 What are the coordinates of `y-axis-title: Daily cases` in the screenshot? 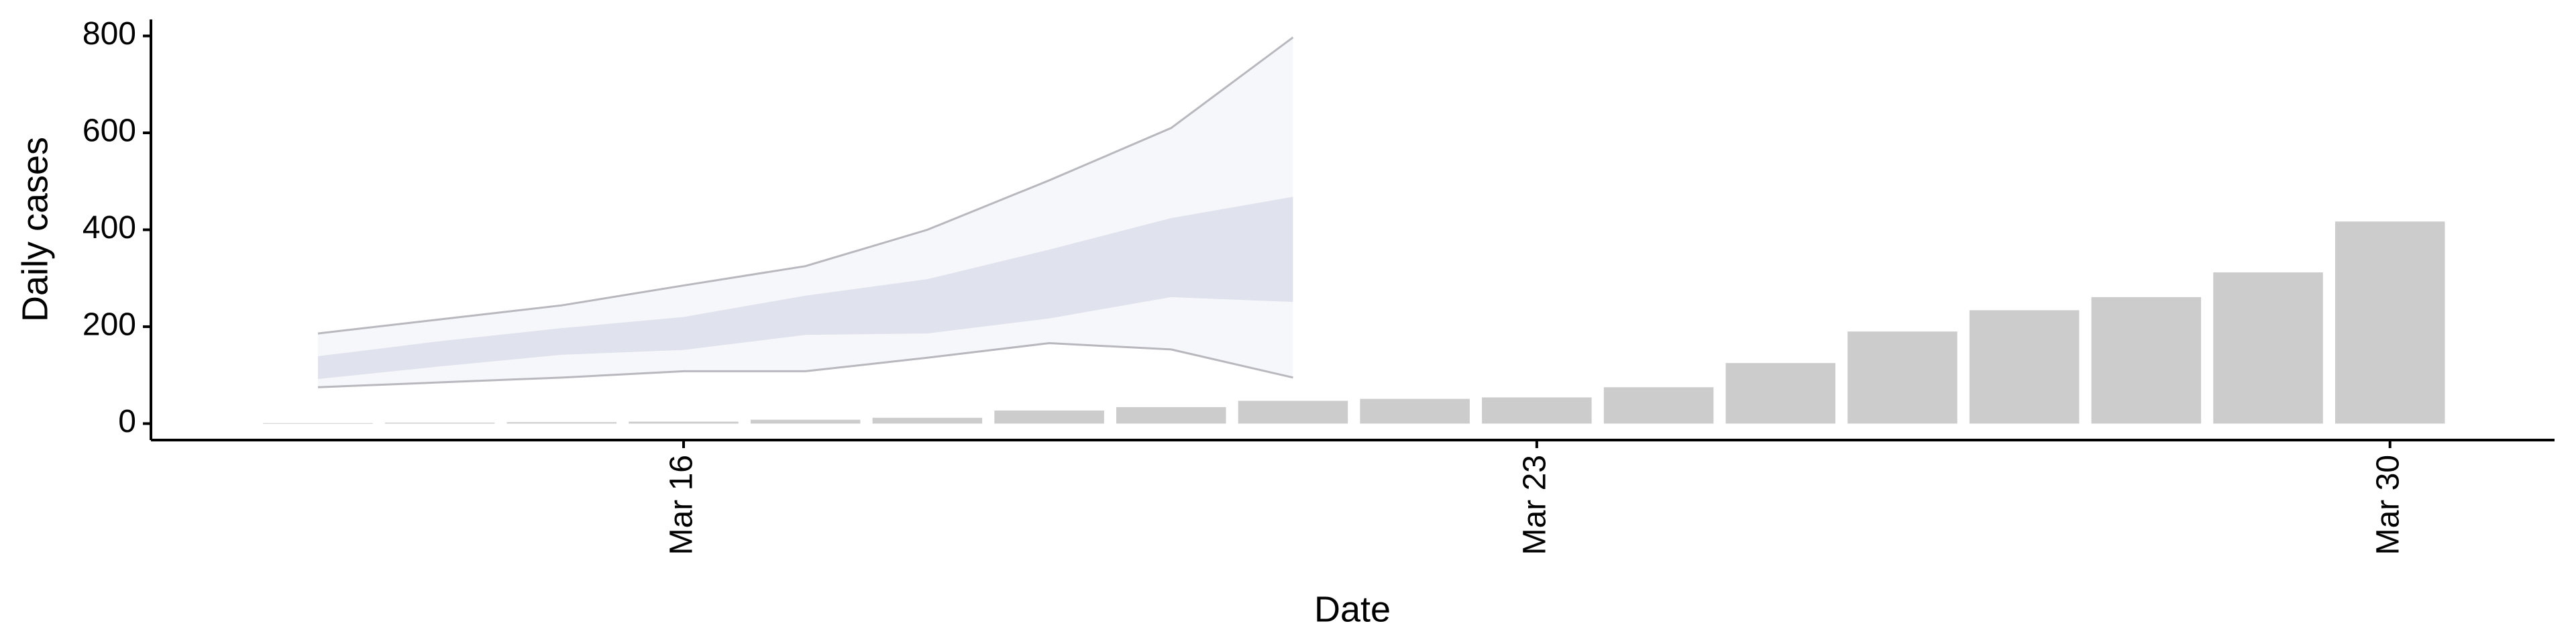 It's located at (35, 229).